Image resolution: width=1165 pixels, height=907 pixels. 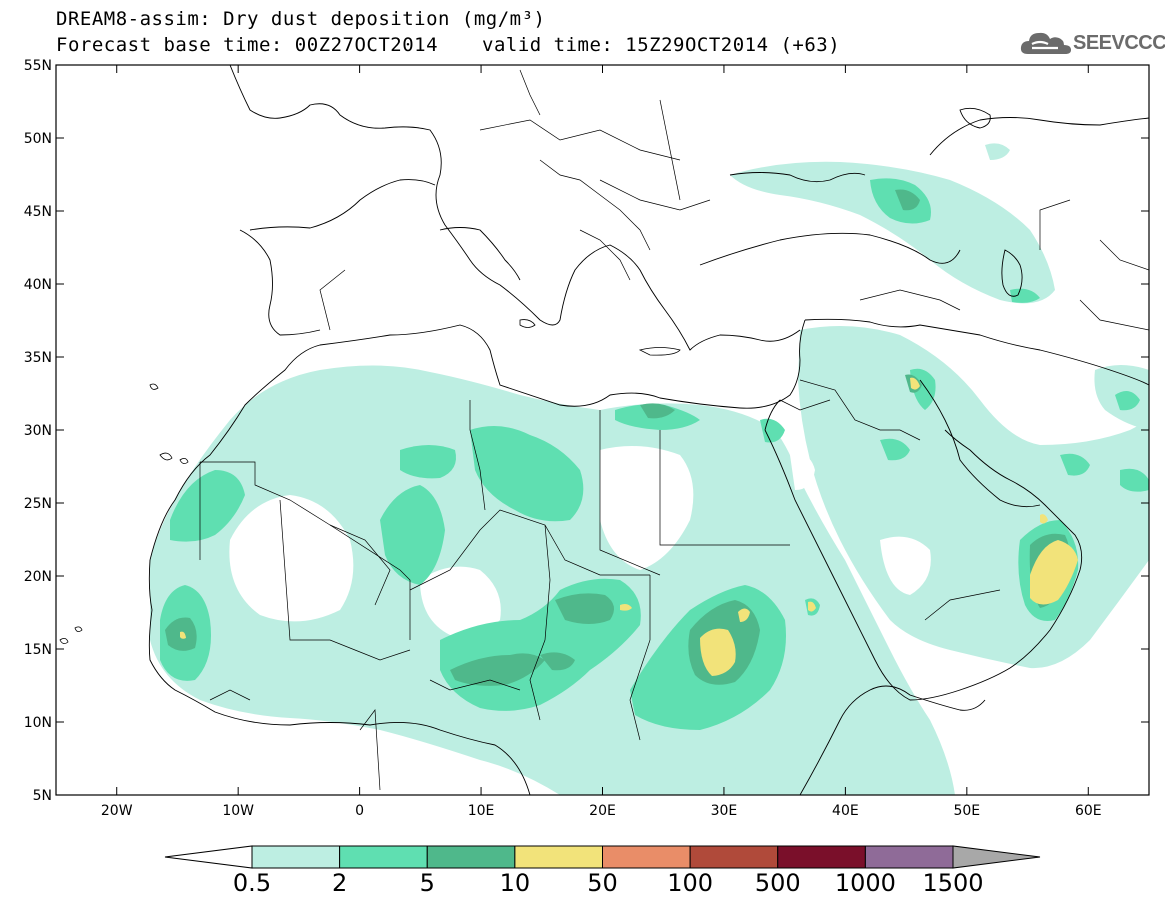 What do you see at coordinates (117, 811) in the screenshot?
I see `lon-tick-label: 20W` at bounding box center [117, 811].